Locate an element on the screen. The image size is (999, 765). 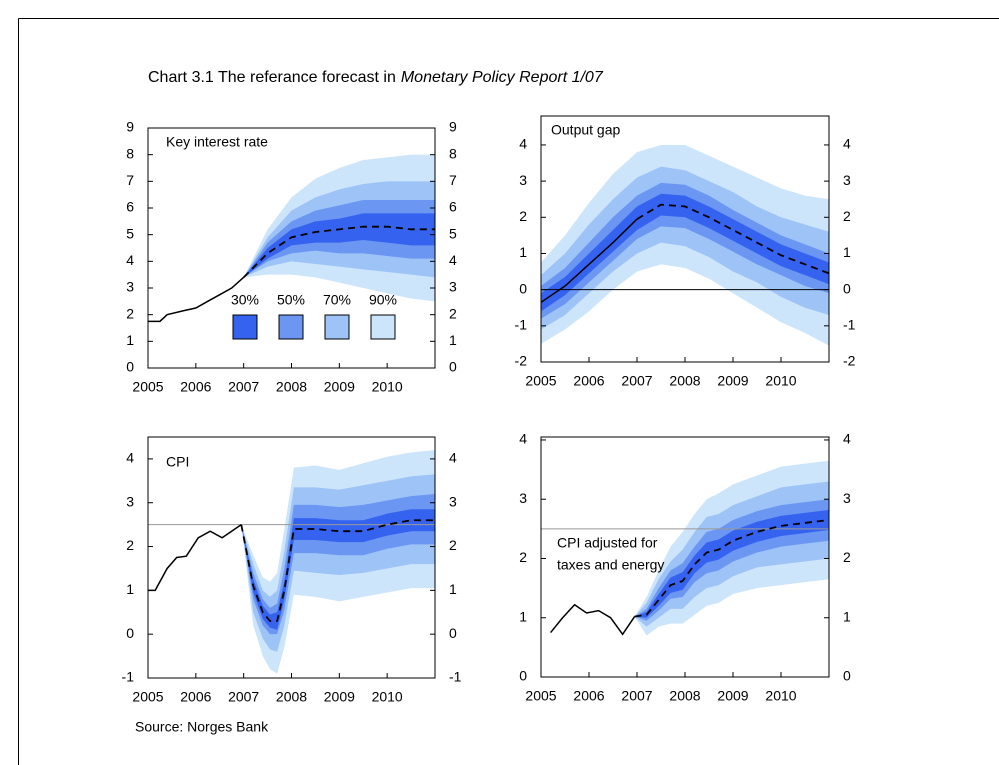
y2-tick-label: 5 is located at coordinates (453, 233).